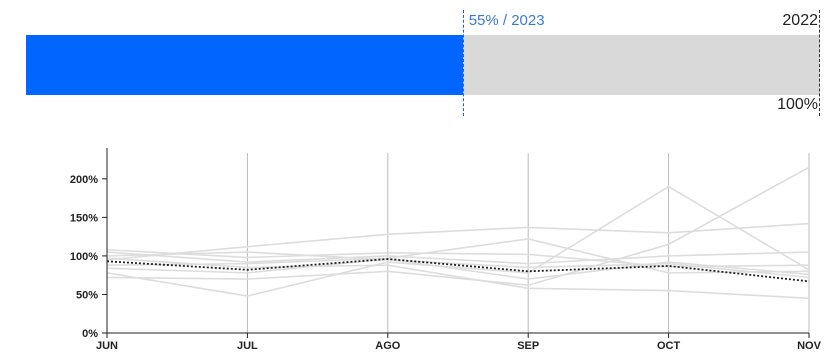  What do you see at coordinates (809, 346) in the screenshot?
I see `x-tick-label-nov: NOV` at bounding box center [809, 346].